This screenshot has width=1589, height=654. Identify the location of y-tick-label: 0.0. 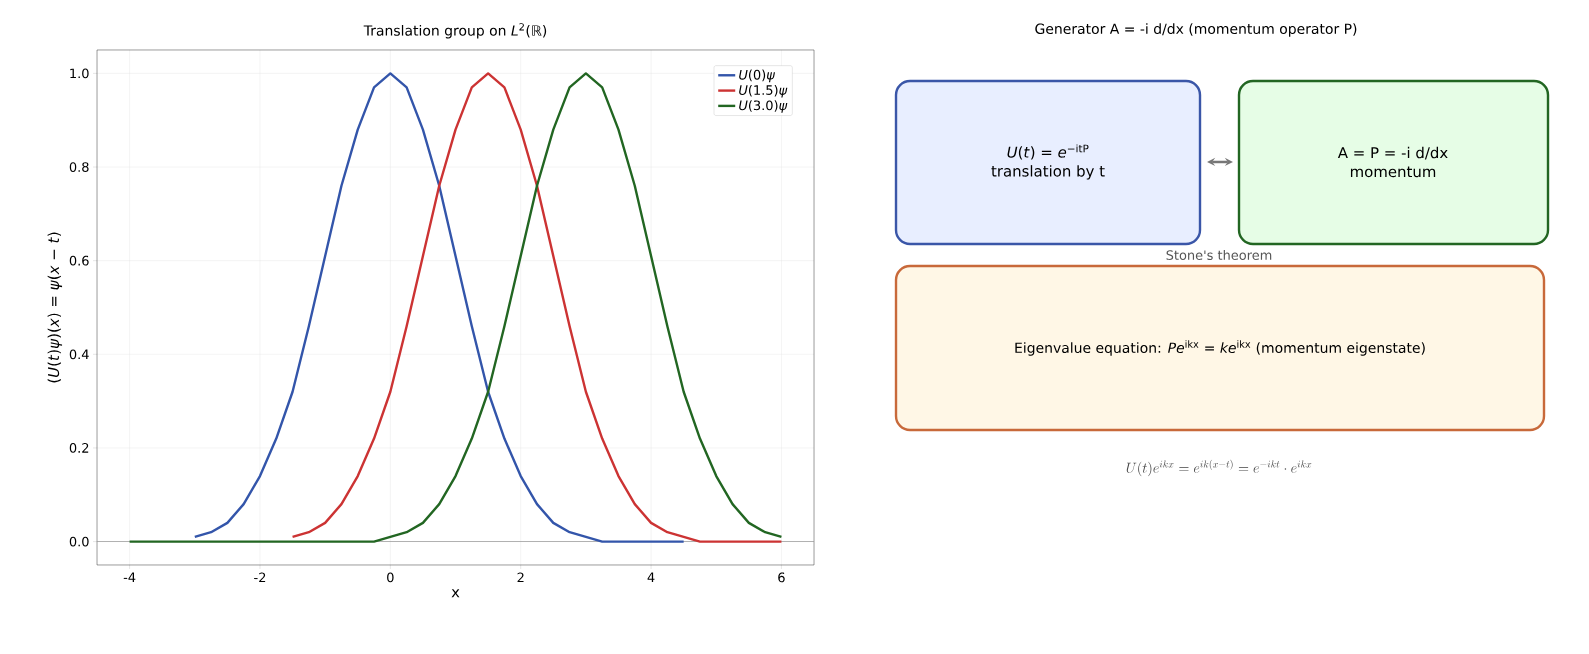
(79, 541).